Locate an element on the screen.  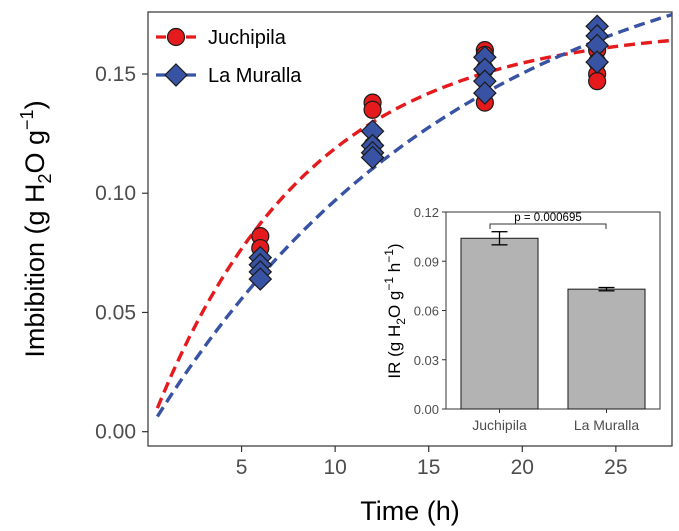
y-tick-label: 0.05 is located at coordinates (115, 312).